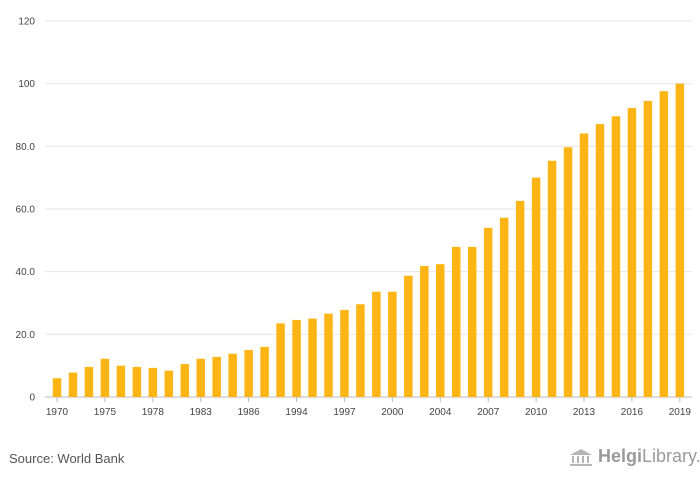 The image size is (700, 483). I want to click on x-tick-label: 2007, so click(488, 412).